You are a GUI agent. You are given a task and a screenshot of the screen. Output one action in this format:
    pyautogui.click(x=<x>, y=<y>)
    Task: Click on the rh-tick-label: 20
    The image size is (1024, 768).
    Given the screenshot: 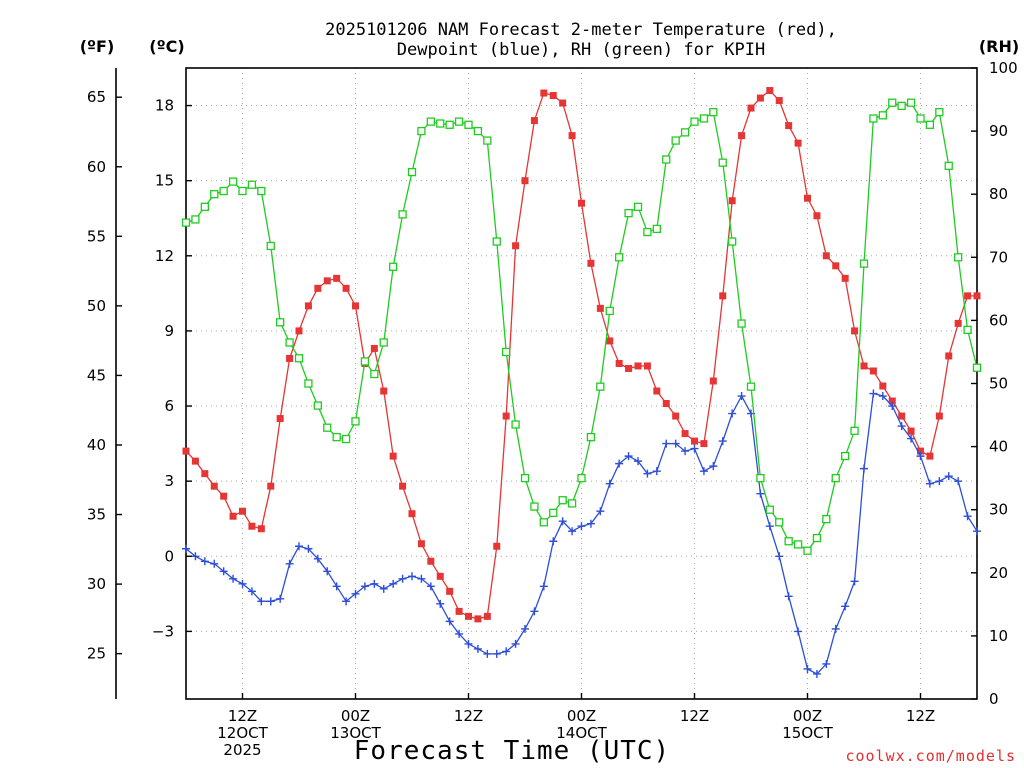 What is the action you would take?
    pyautogui.click(x=998, y=573)
    